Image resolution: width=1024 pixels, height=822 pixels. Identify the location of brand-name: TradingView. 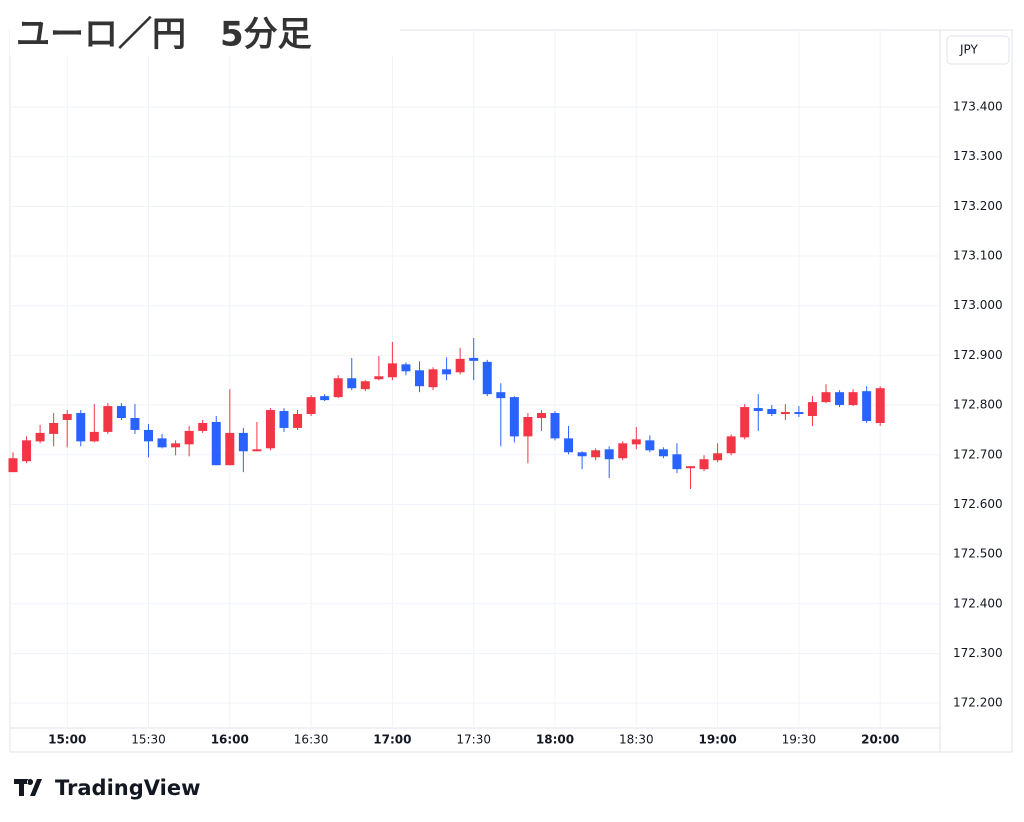
(127, 788).